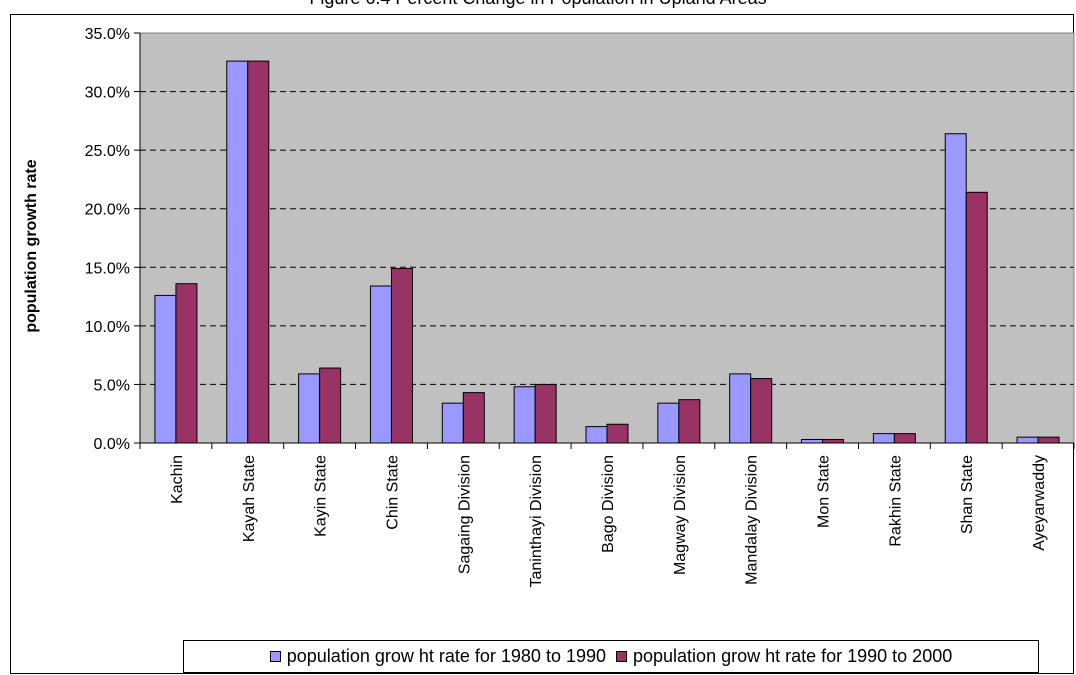  What do you see at coordinates (186, 363) in the screenshot?
I see `bar-2-kachin` at bounding box center [186, 363].